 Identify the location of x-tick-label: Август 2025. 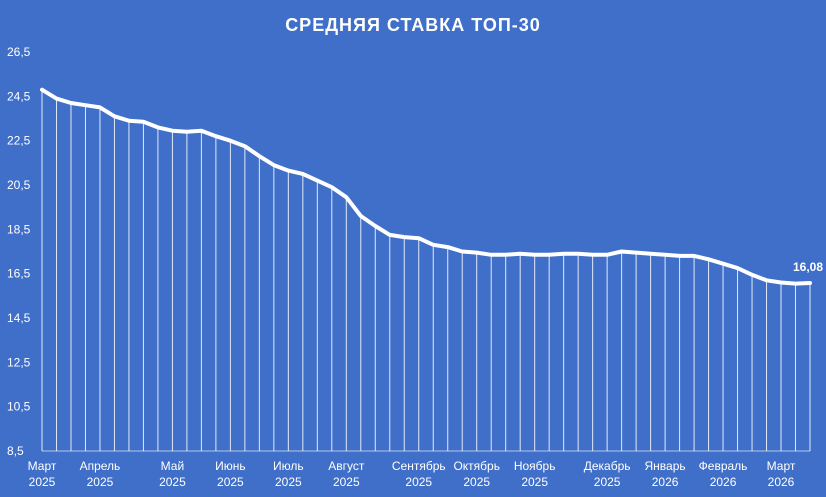
(346, 474).